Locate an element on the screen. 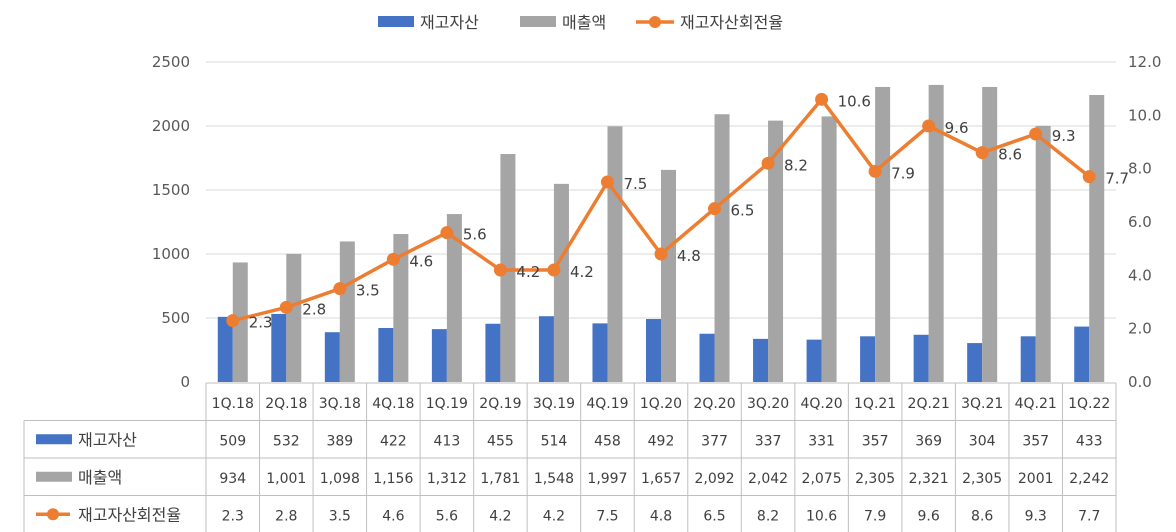  y-left-tick-label: 0 is located at coordinates (185, 382).